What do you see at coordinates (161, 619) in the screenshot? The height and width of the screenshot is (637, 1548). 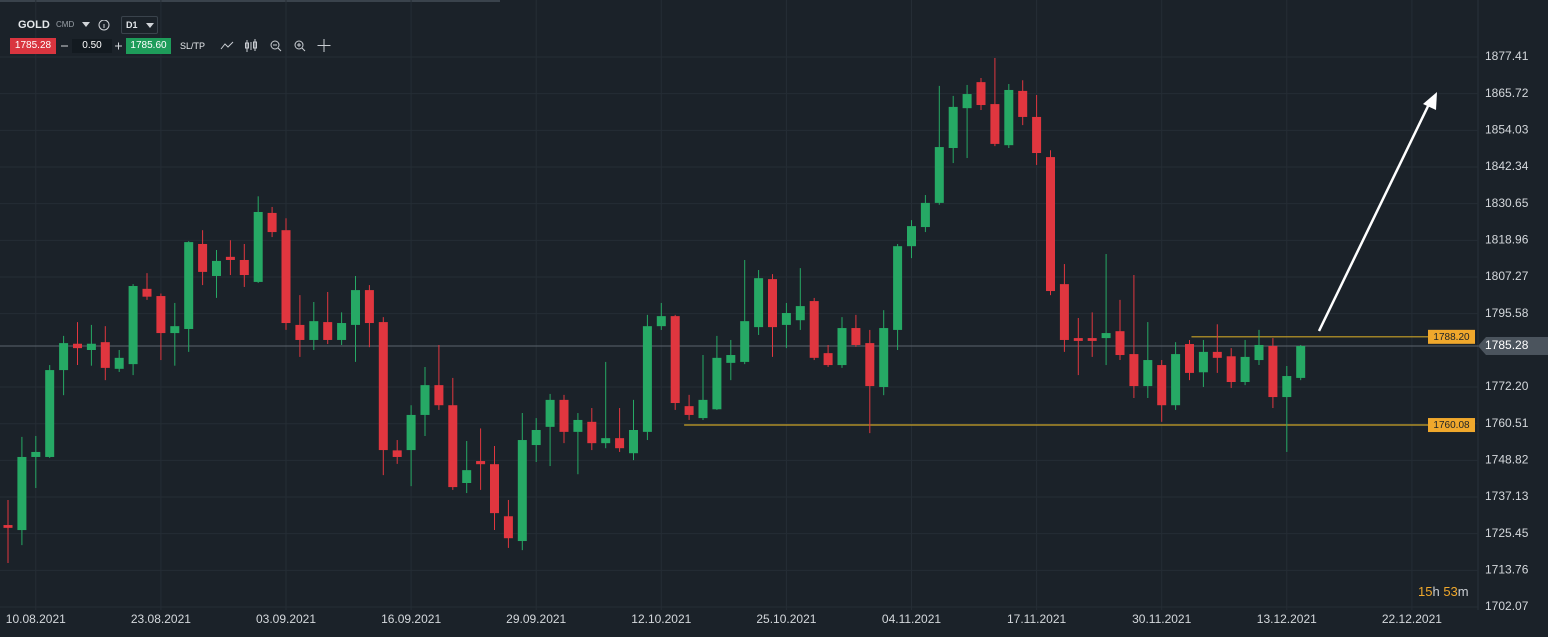 I see `x-tick-label: 23.08.2021` at bounding box center [161, 619].